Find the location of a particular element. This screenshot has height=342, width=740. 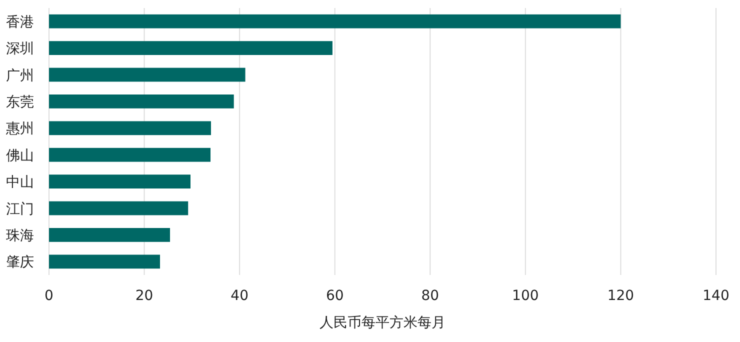

y-tick-label: 中山 is located at coordinates (20, 182).